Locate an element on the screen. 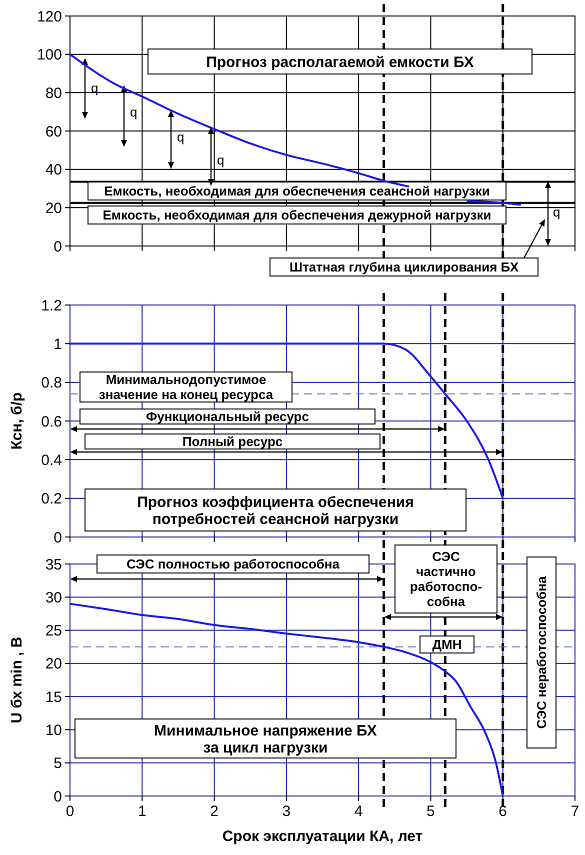 The image size is (585, 855). x-tick-label: 5 is located at coordinates (430, 811).